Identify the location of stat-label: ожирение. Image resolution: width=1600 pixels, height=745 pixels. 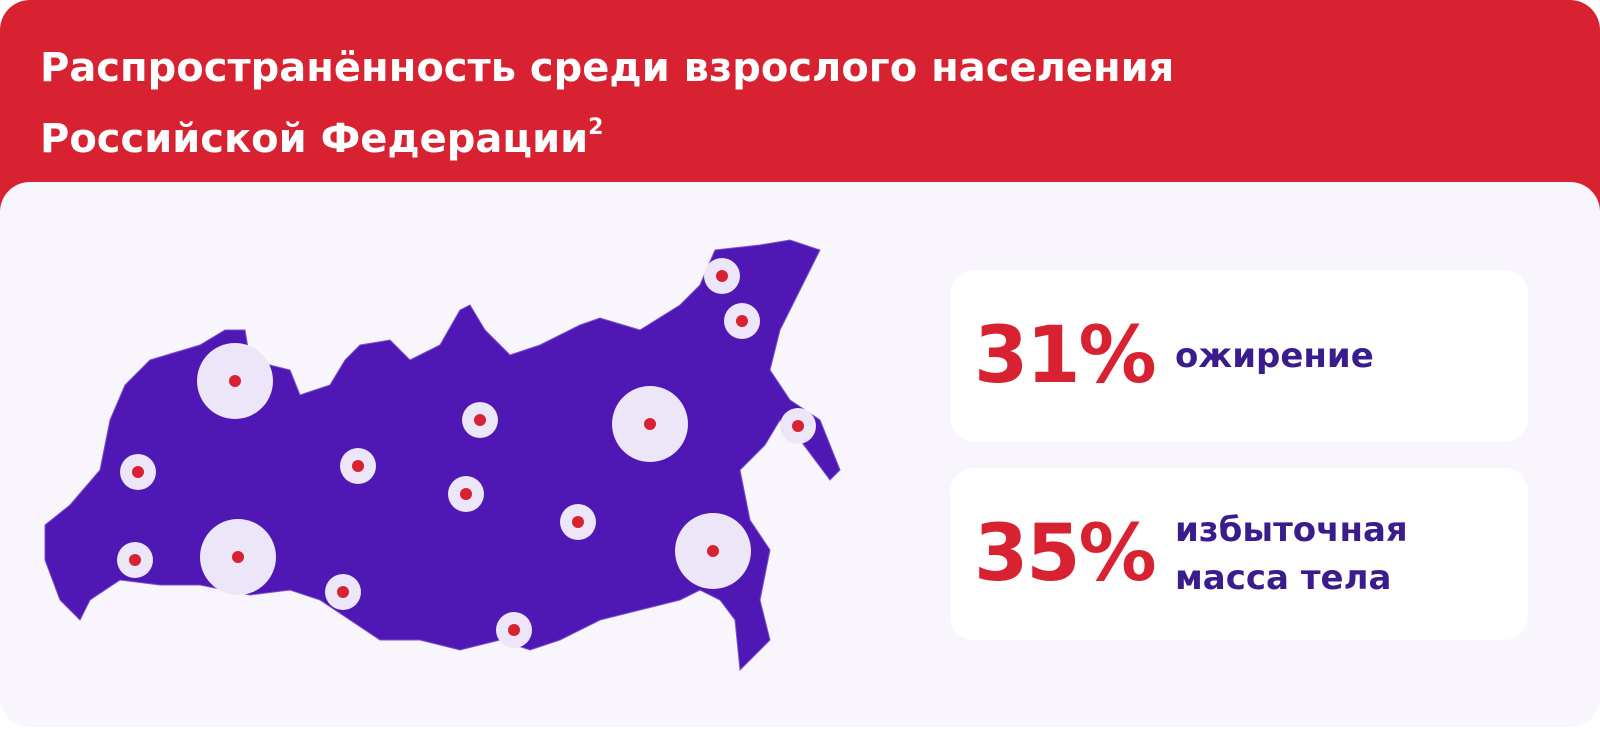
(1274, 356).